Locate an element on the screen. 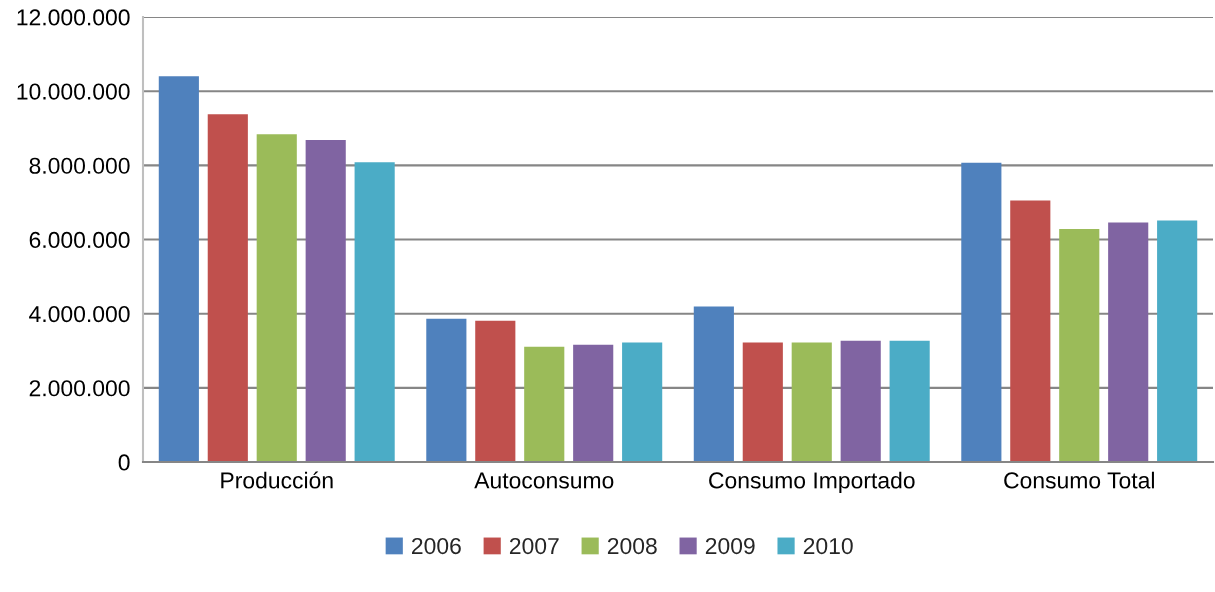 Image resolution: width=1215 pixels, height=592 pixels. legend-label: 2008 is located at coordinates (632, 546).